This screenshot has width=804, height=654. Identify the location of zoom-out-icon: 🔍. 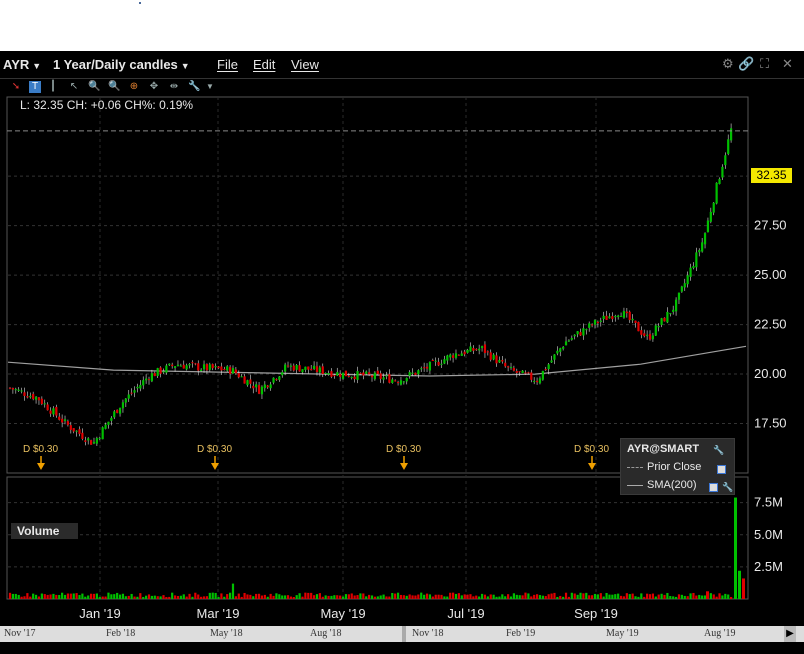
(114, 86).